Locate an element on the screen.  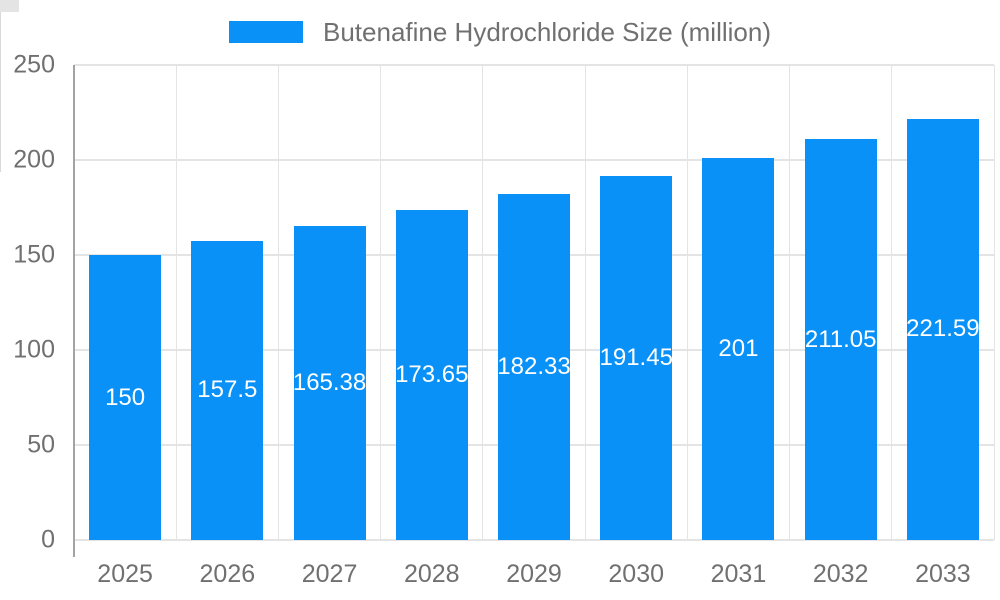
bar-value-label-2027: 165.38 is located at coordinates (329, 382).